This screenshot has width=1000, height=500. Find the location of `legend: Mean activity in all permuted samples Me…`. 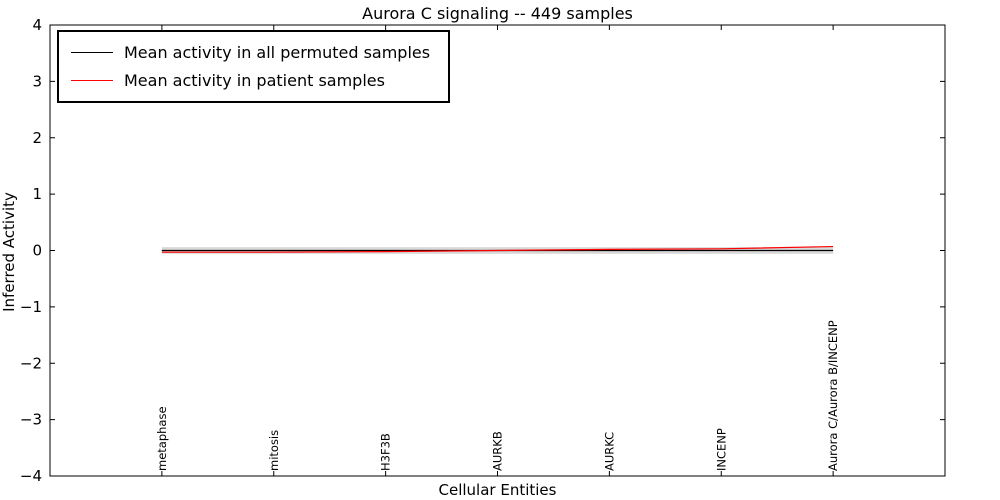

legend: Mean activity in all permuted samples Me… is located at coordinates (254, 66).